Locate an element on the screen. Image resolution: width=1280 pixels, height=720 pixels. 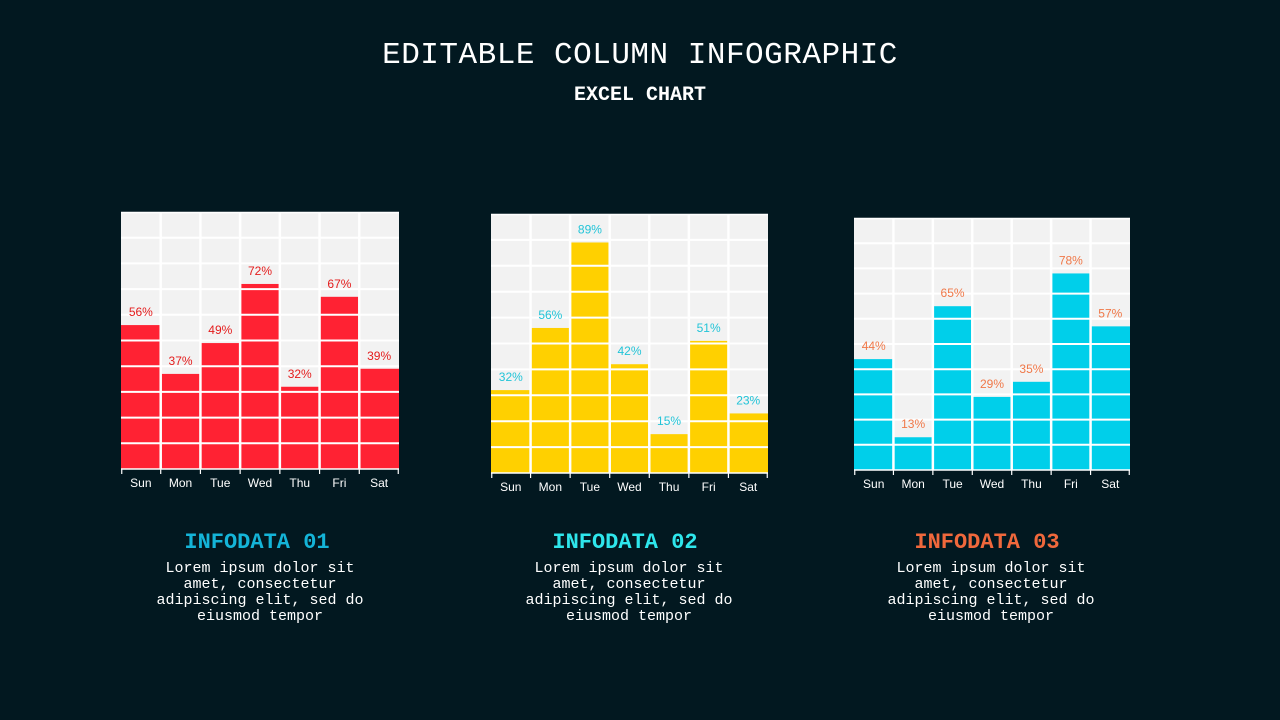
data-label: 13% is located at coordinates (913, 424).